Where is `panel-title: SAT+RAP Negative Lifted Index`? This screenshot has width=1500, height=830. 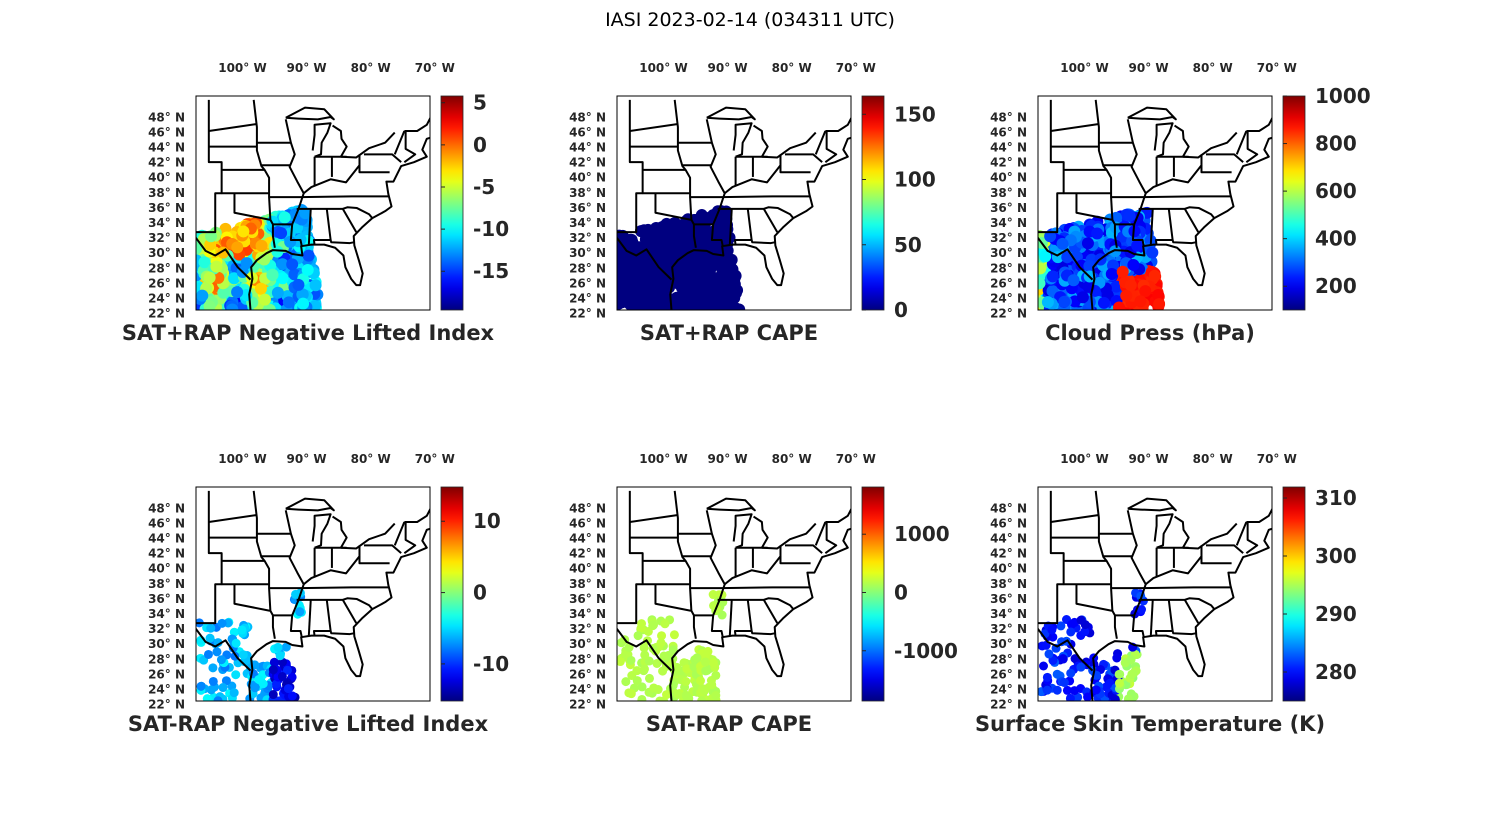 panel-title: SAT+RAP Negative Lifted Index is located at coordinates (308, 333).